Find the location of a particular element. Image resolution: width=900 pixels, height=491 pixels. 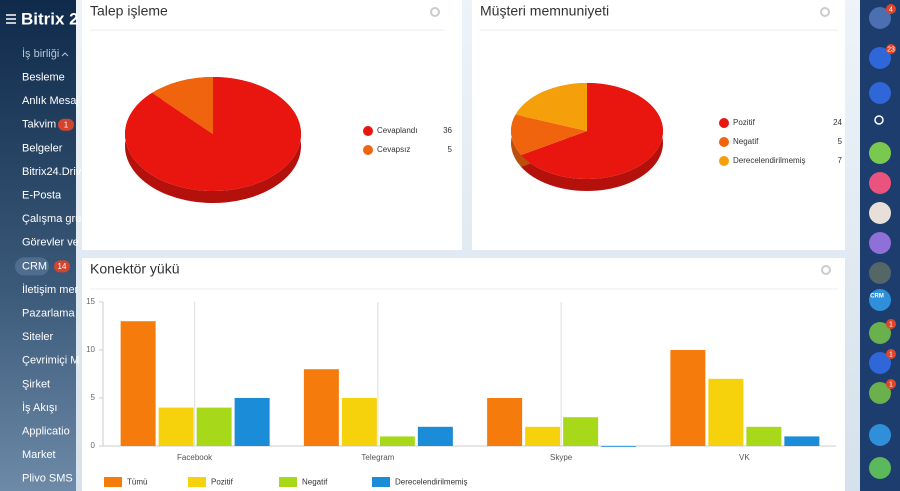

menu-item: Görevler ve is located at coordinates (50, 243).